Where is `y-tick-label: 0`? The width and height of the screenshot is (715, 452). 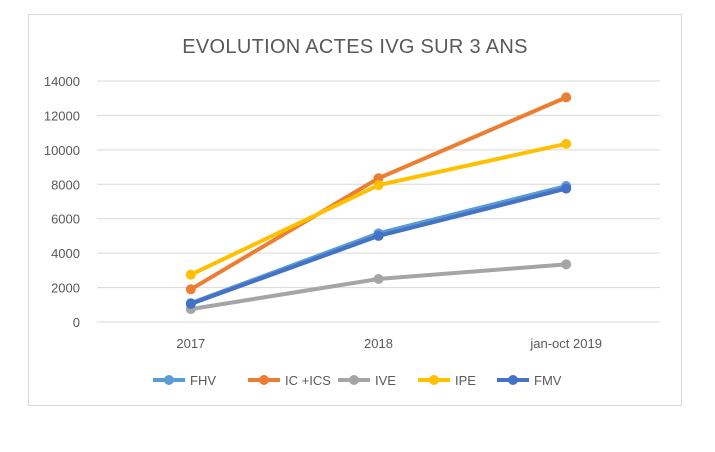 y-tick-label: 0 is located at coordinates (76, 322).